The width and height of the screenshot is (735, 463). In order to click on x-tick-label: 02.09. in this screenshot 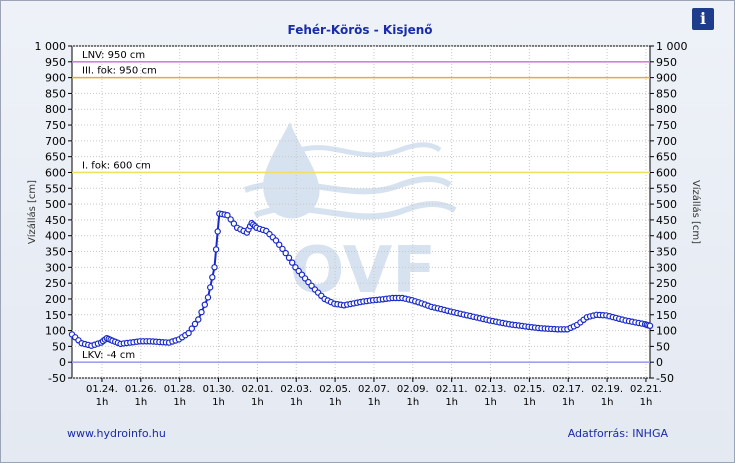, I will do `click(413, 389)`.